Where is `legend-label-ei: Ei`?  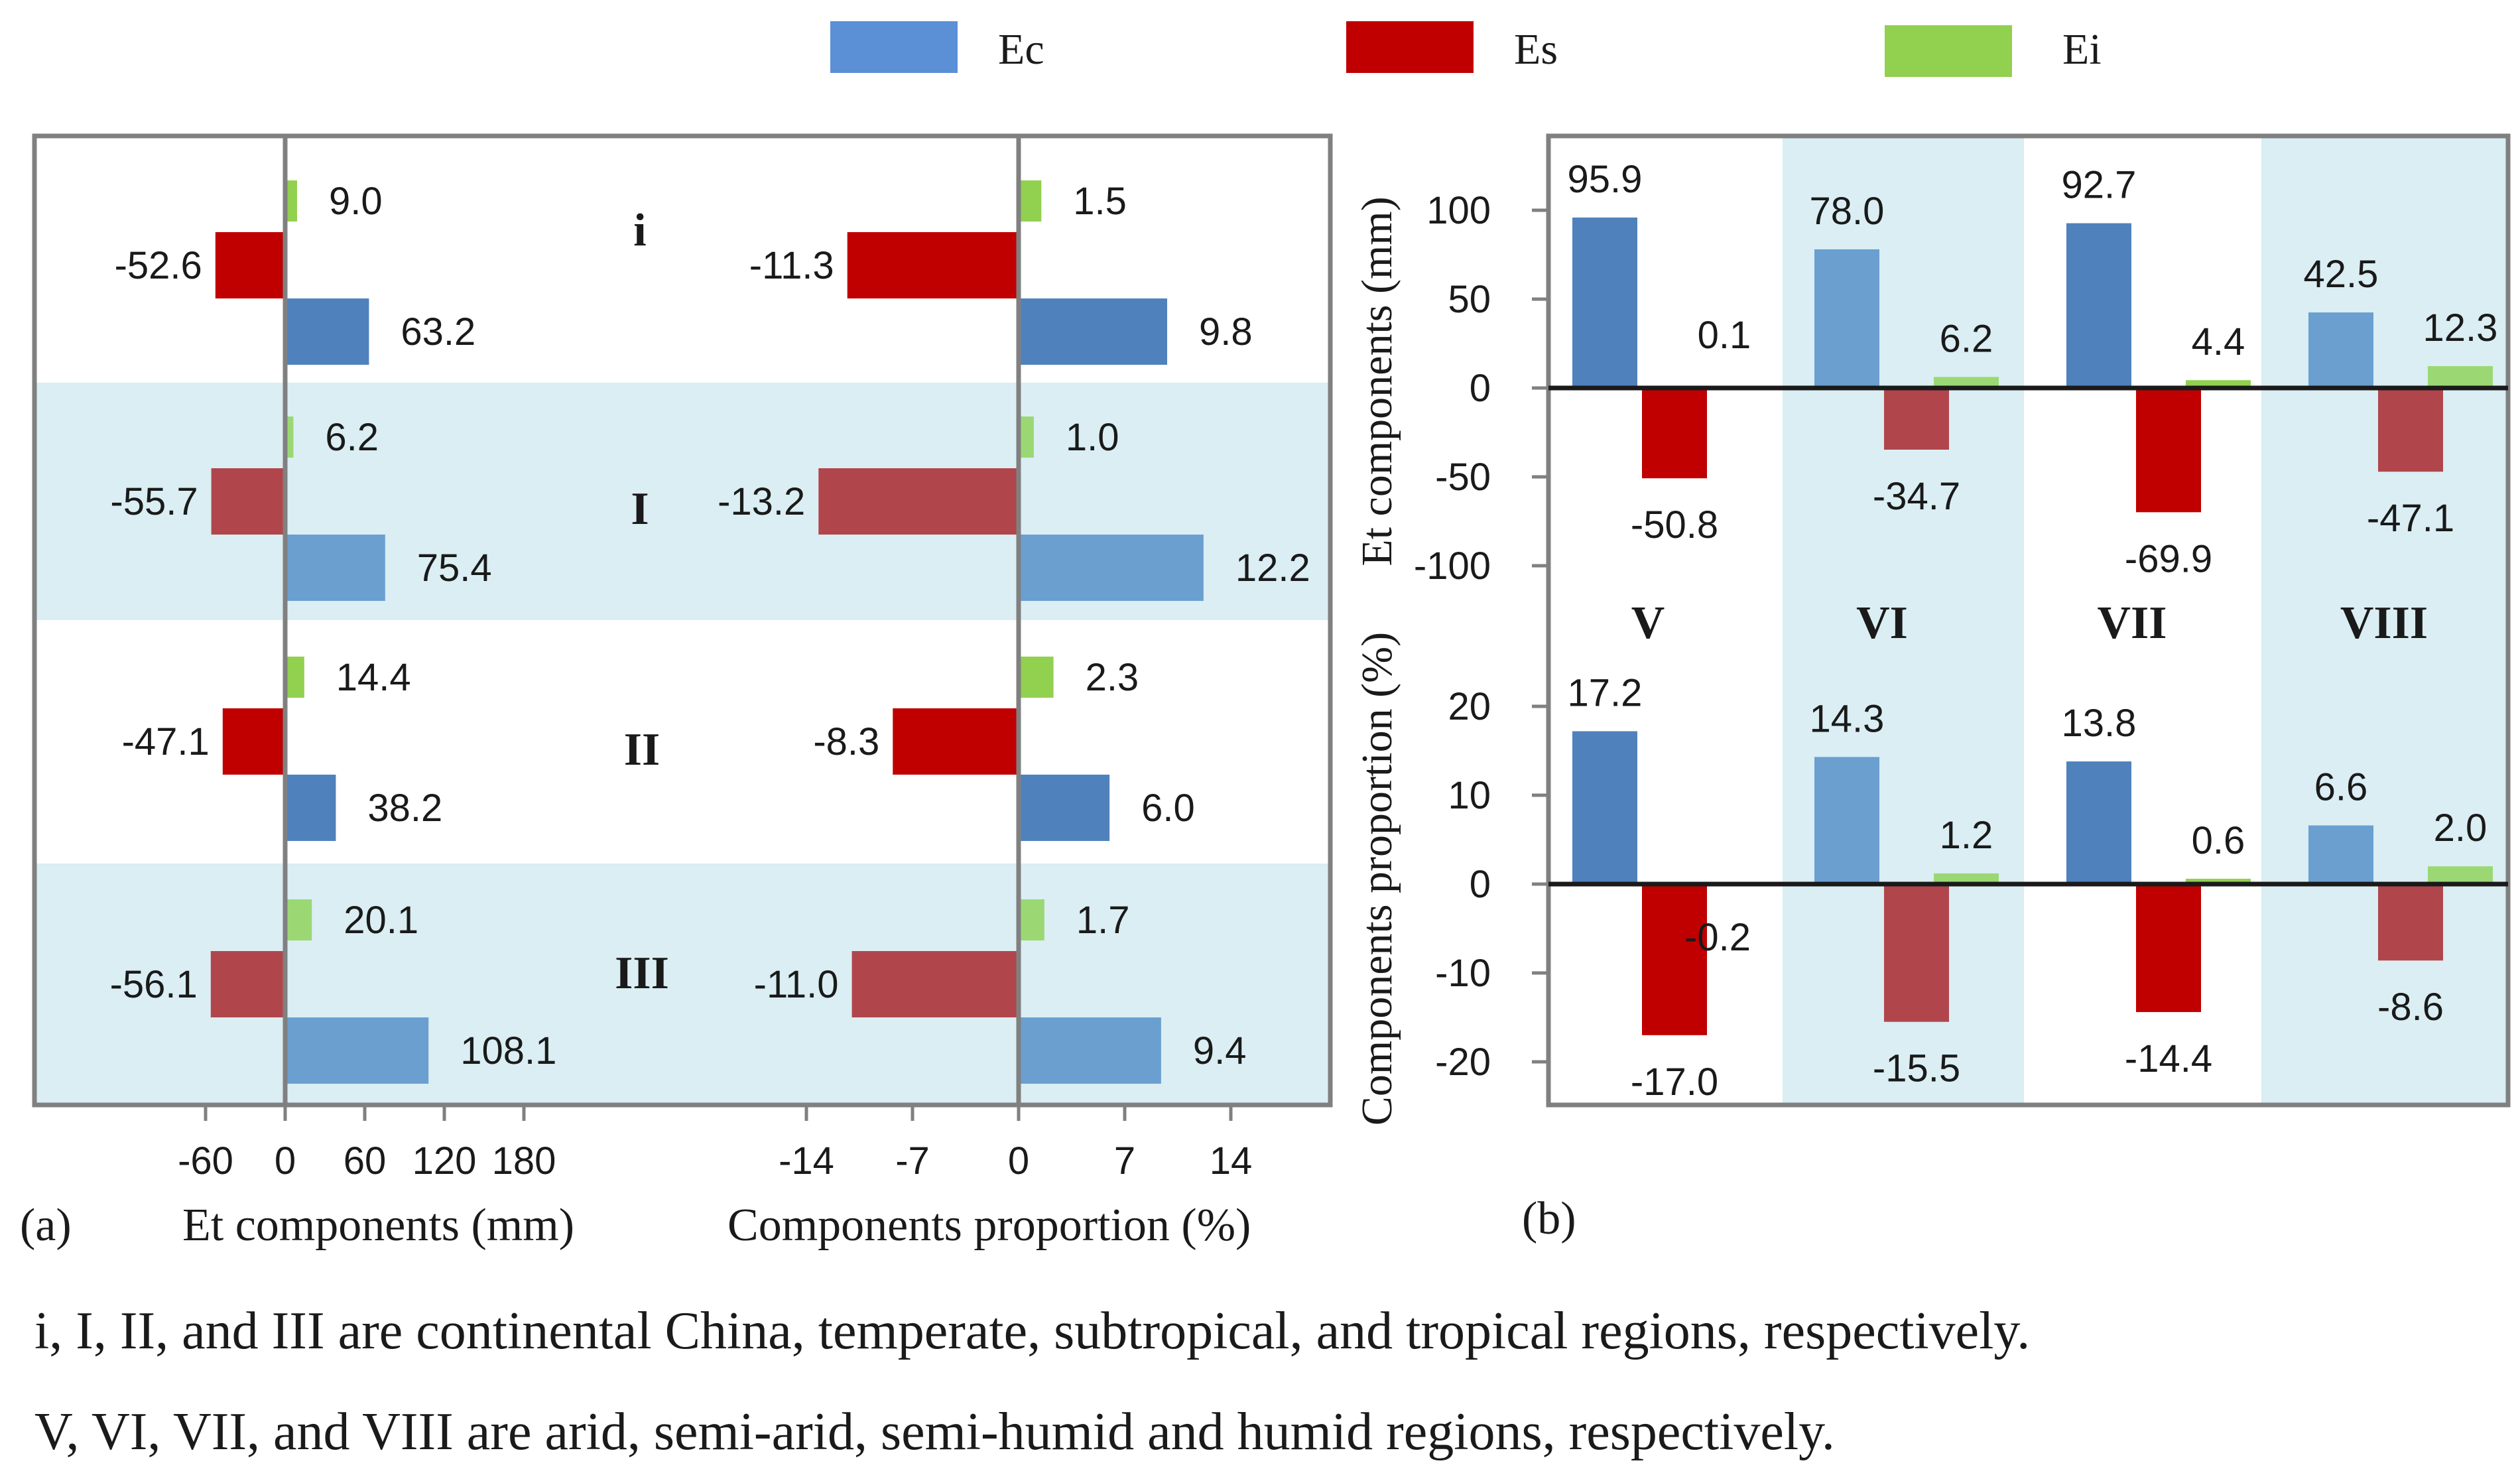
legend-label-ei: Ei is located at coordinates (2082, 49).